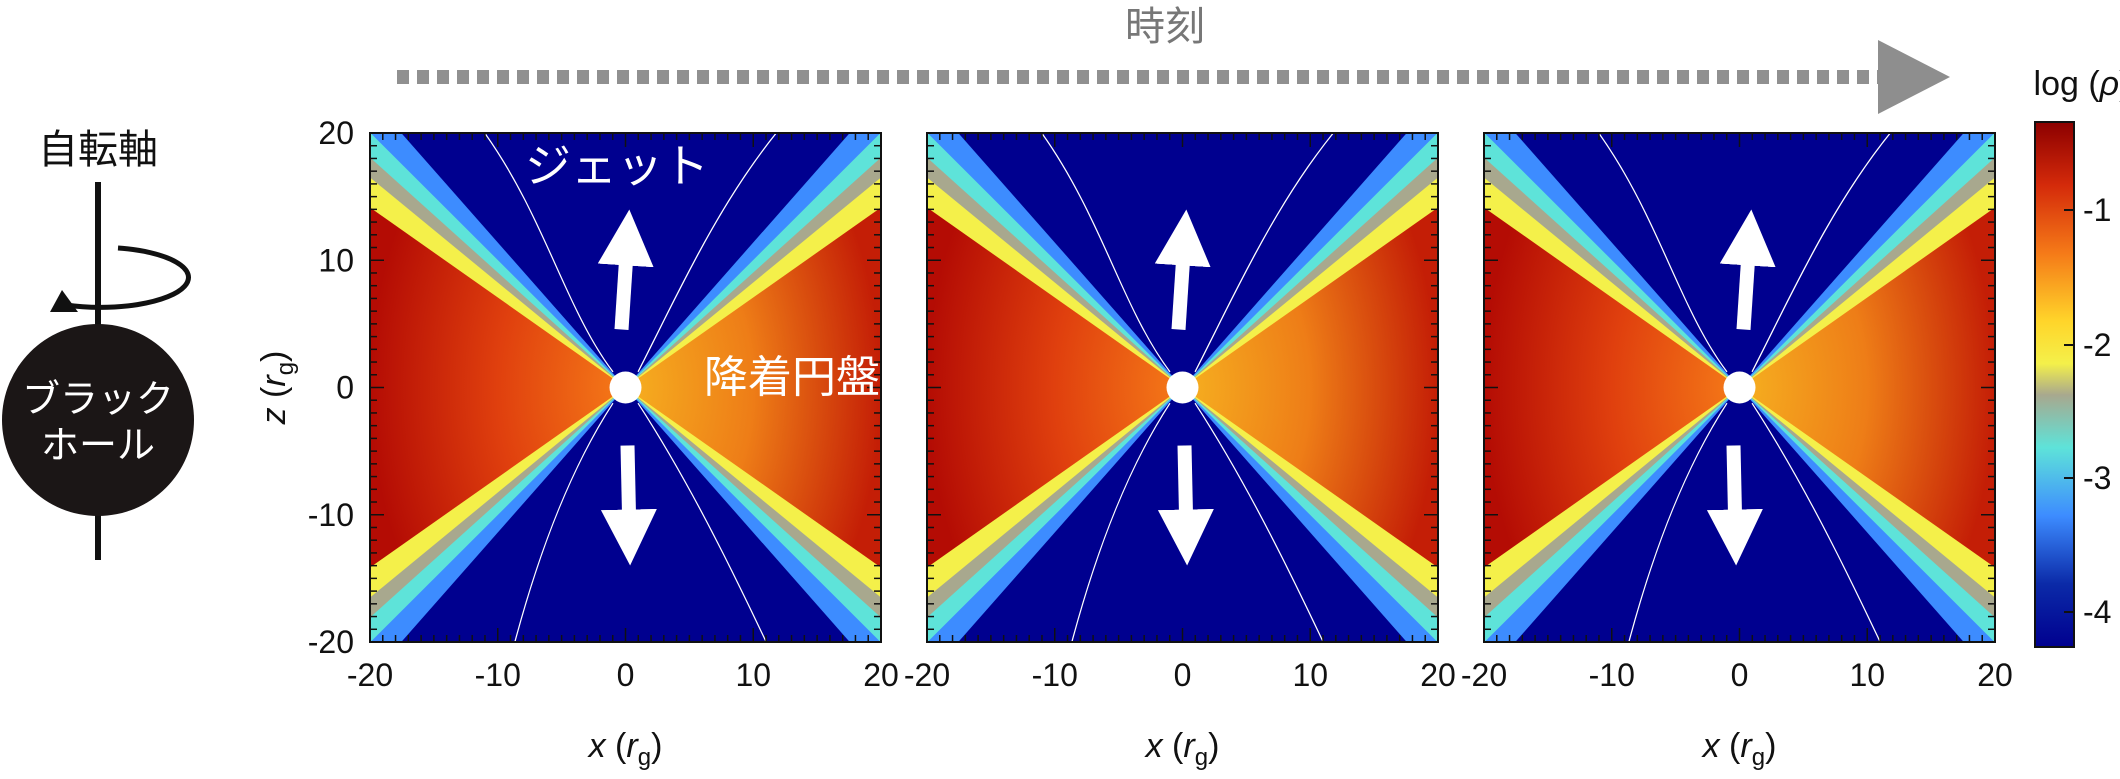 The height and width of the screenshot is (779, 2120). I want to click on colorbar-tick-label: -2, so click(2097, 345).